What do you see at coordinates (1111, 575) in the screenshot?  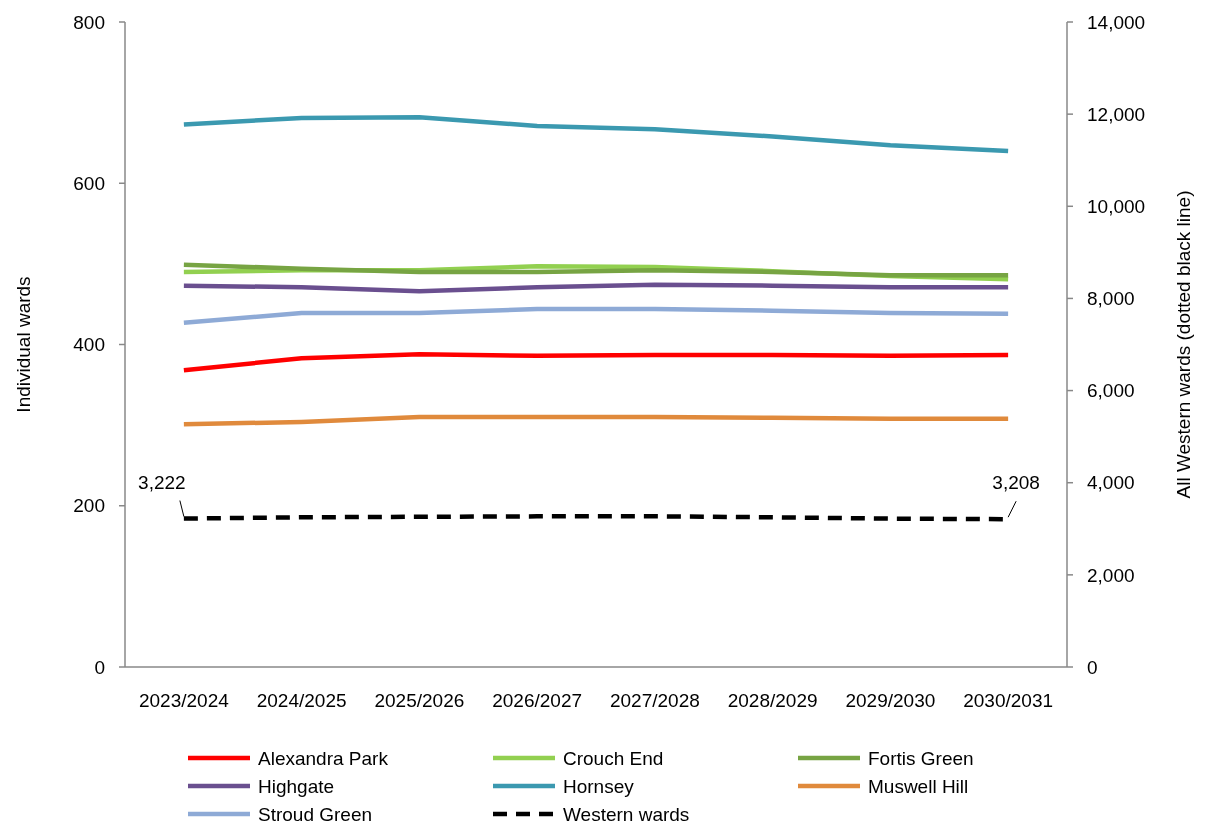 I see `y2-tick-label: 2,000` at bounding box center [1111, 575].